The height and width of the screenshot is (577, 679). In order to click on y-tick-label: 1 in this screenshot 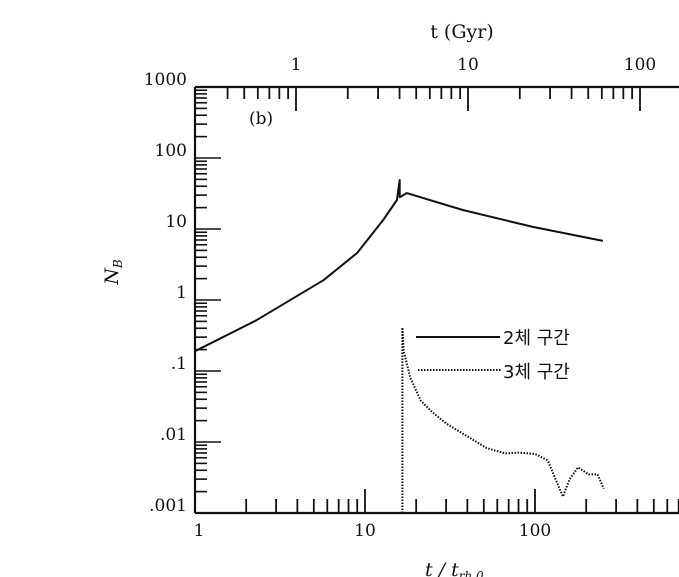, I will do `click(181, 293)`.